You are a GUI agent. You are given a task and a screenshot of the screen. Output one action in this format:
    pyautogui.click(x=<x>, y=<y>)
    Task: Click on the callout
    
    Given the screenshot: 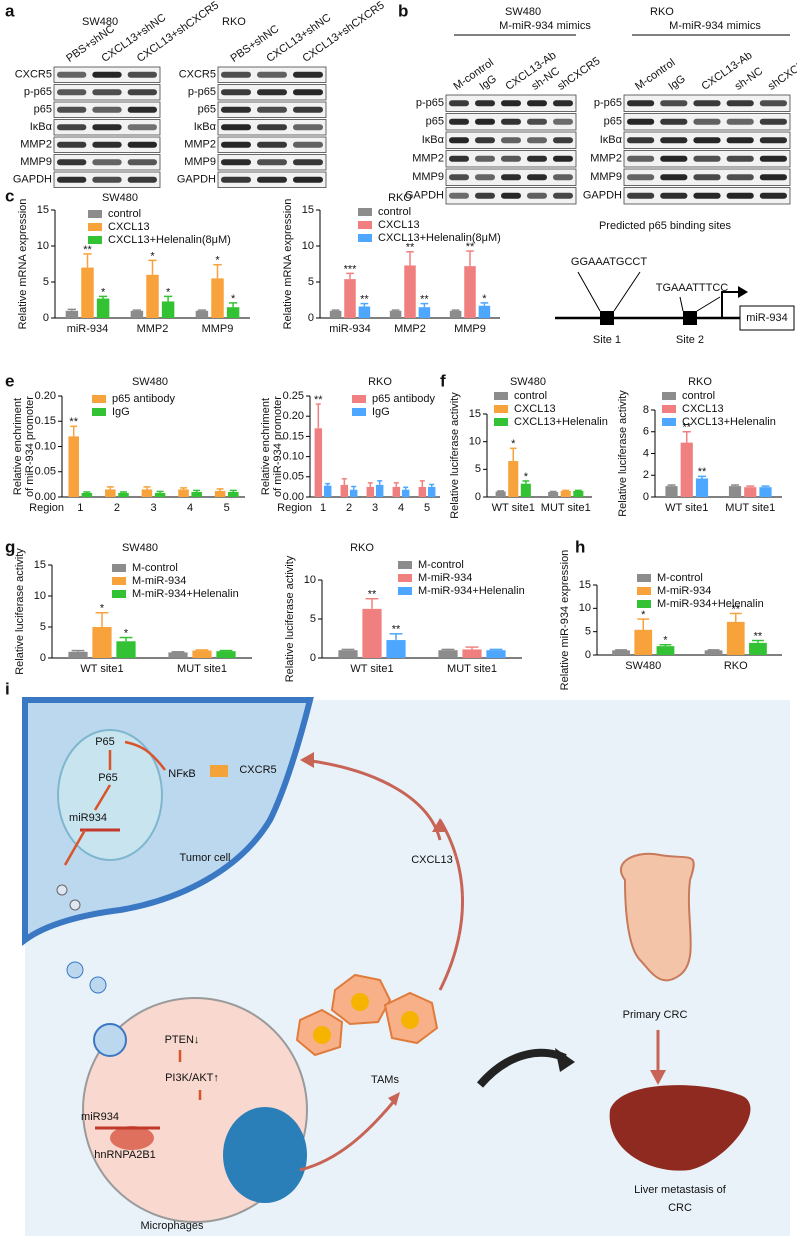 What is the action you would take?
    pyautogui.click(x=700, y=304)
    